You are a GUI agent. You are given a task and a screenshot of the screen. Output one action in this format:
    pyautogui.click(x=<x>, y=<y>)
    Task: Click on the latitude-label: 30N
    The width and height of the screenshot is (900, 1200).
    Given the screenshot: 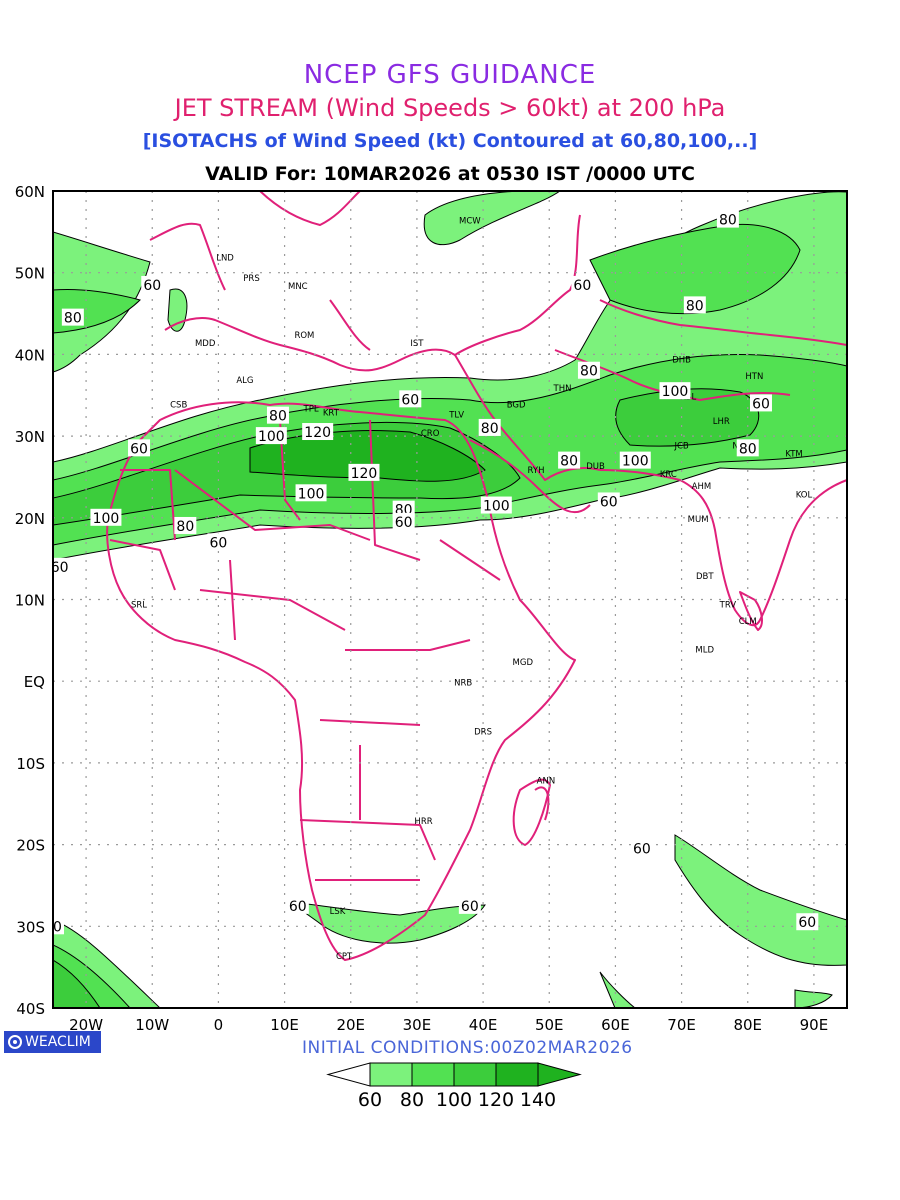 What is the action you would take?
    pyautogui.click(x=30, y=437)
    